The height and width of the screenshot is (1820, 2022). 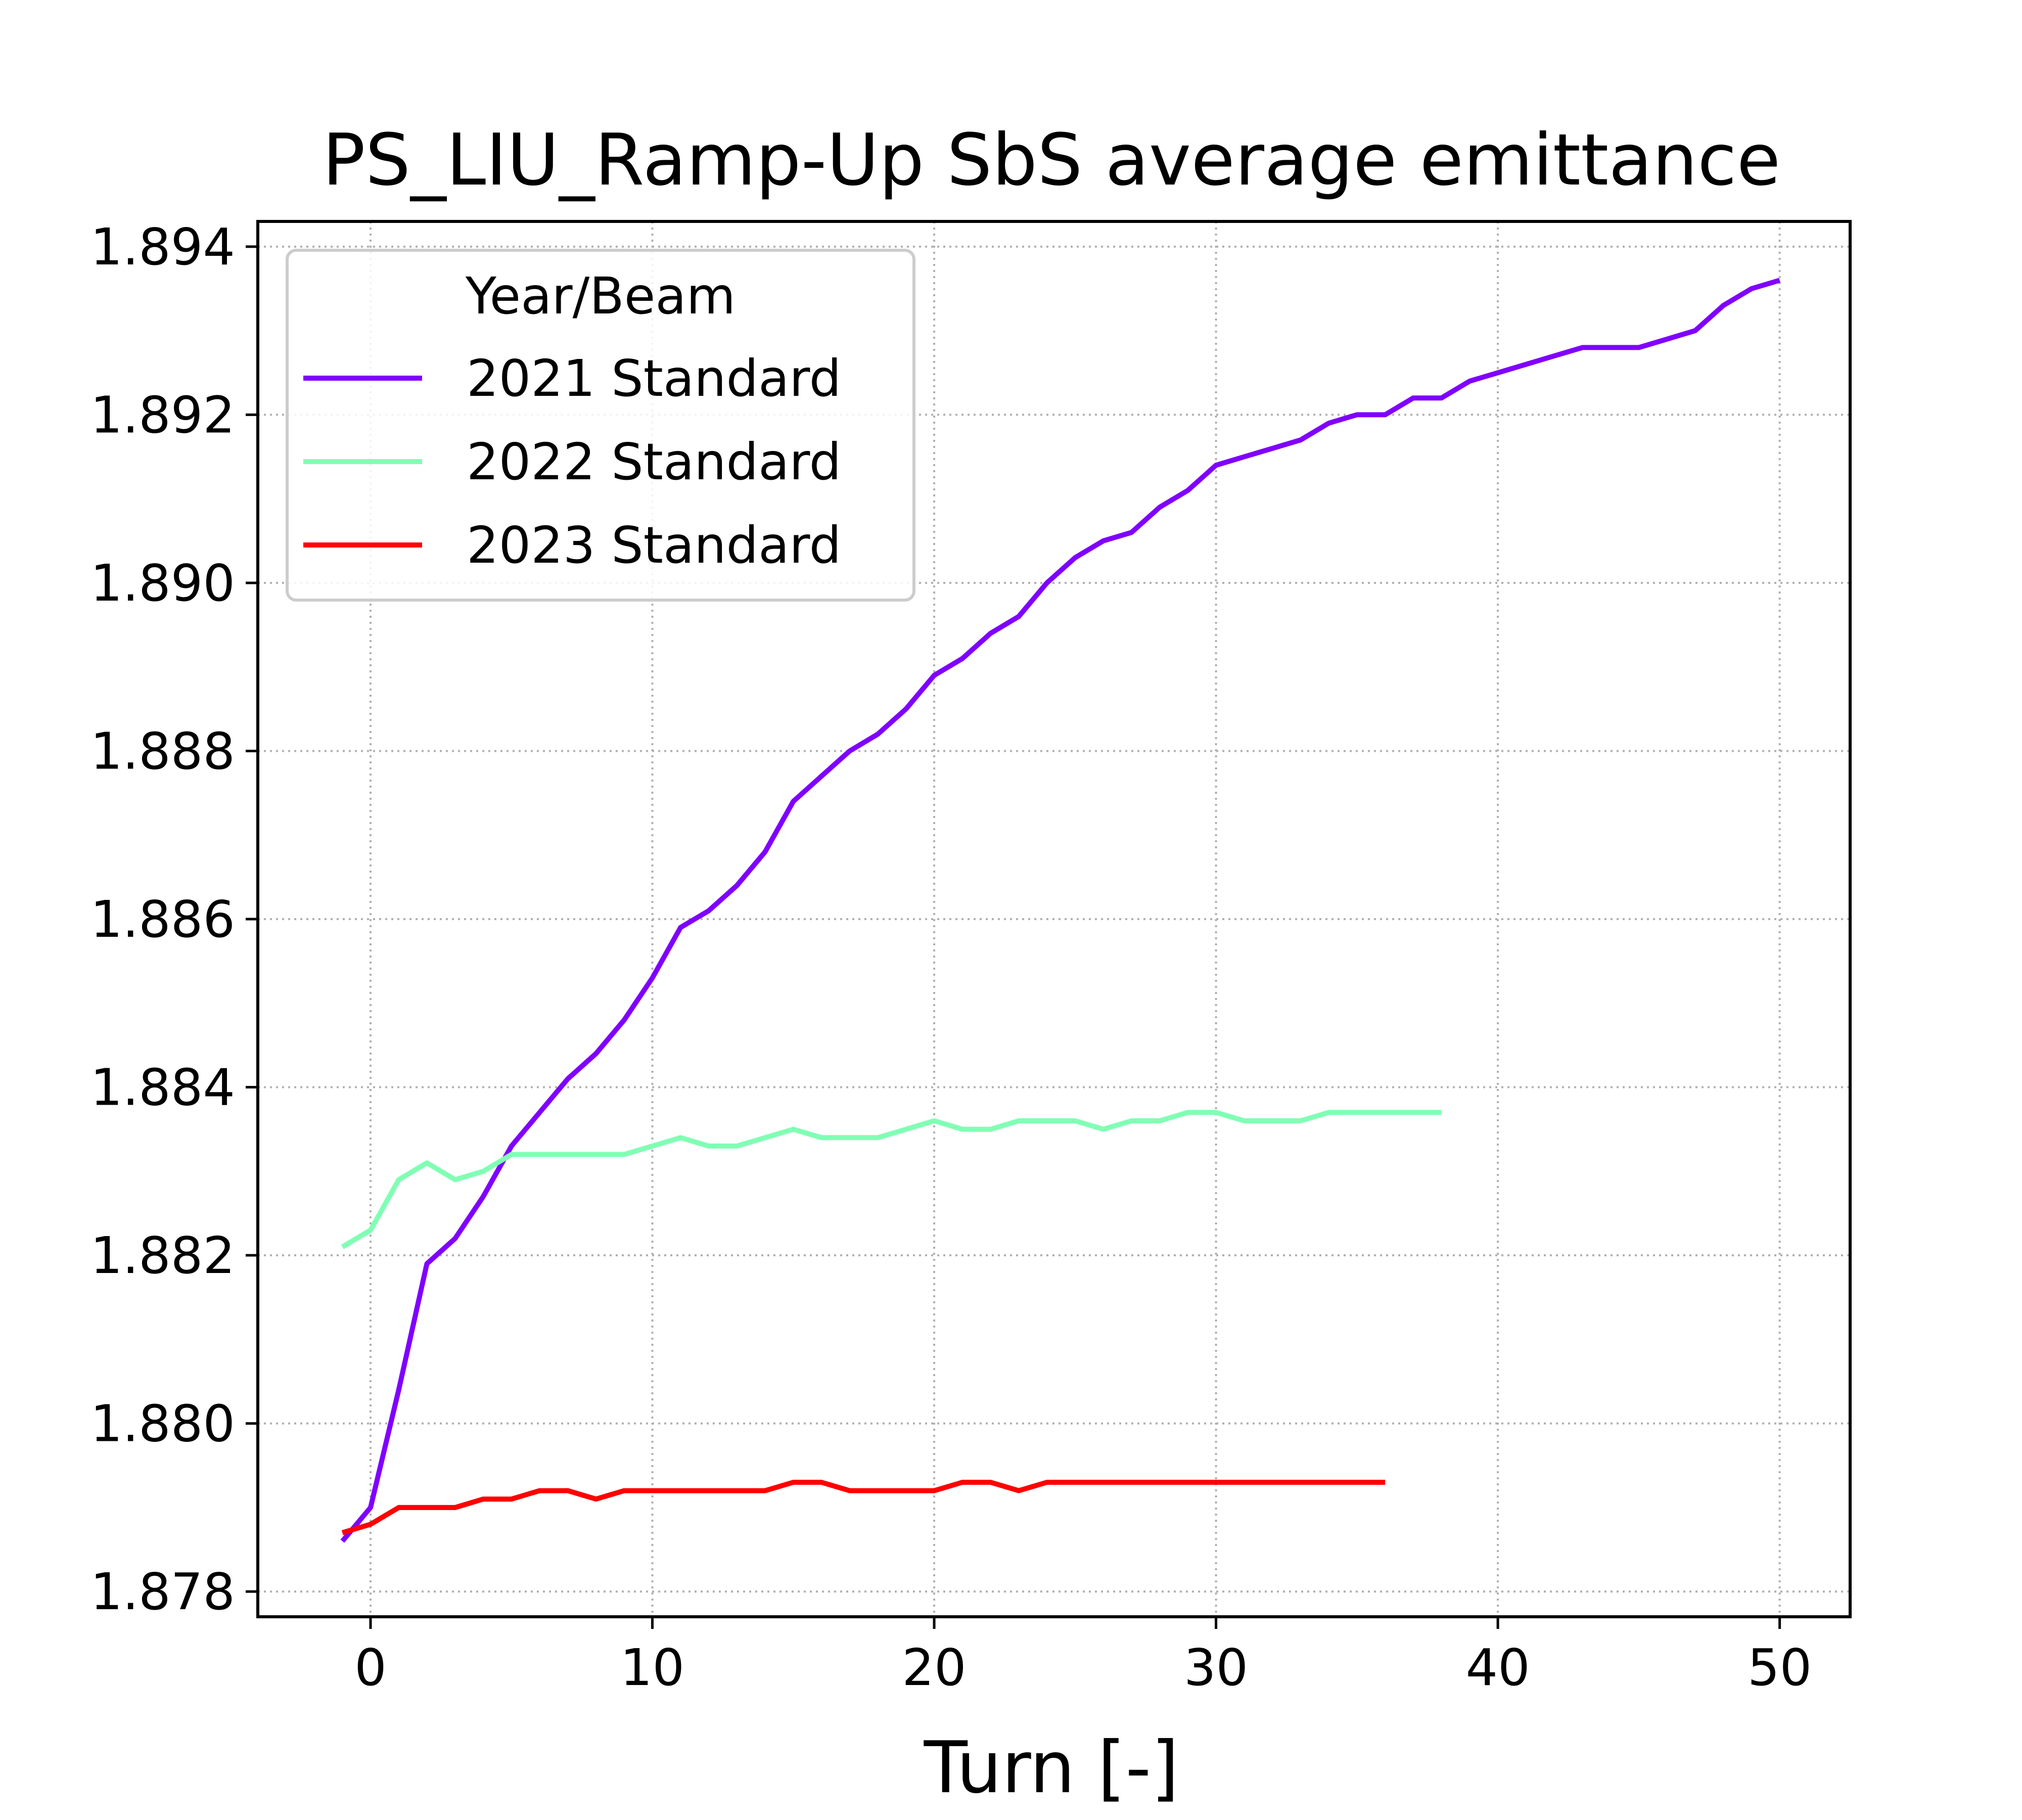 I want to click on y-tick-label: 1.882, so click(x=162, y=1255).